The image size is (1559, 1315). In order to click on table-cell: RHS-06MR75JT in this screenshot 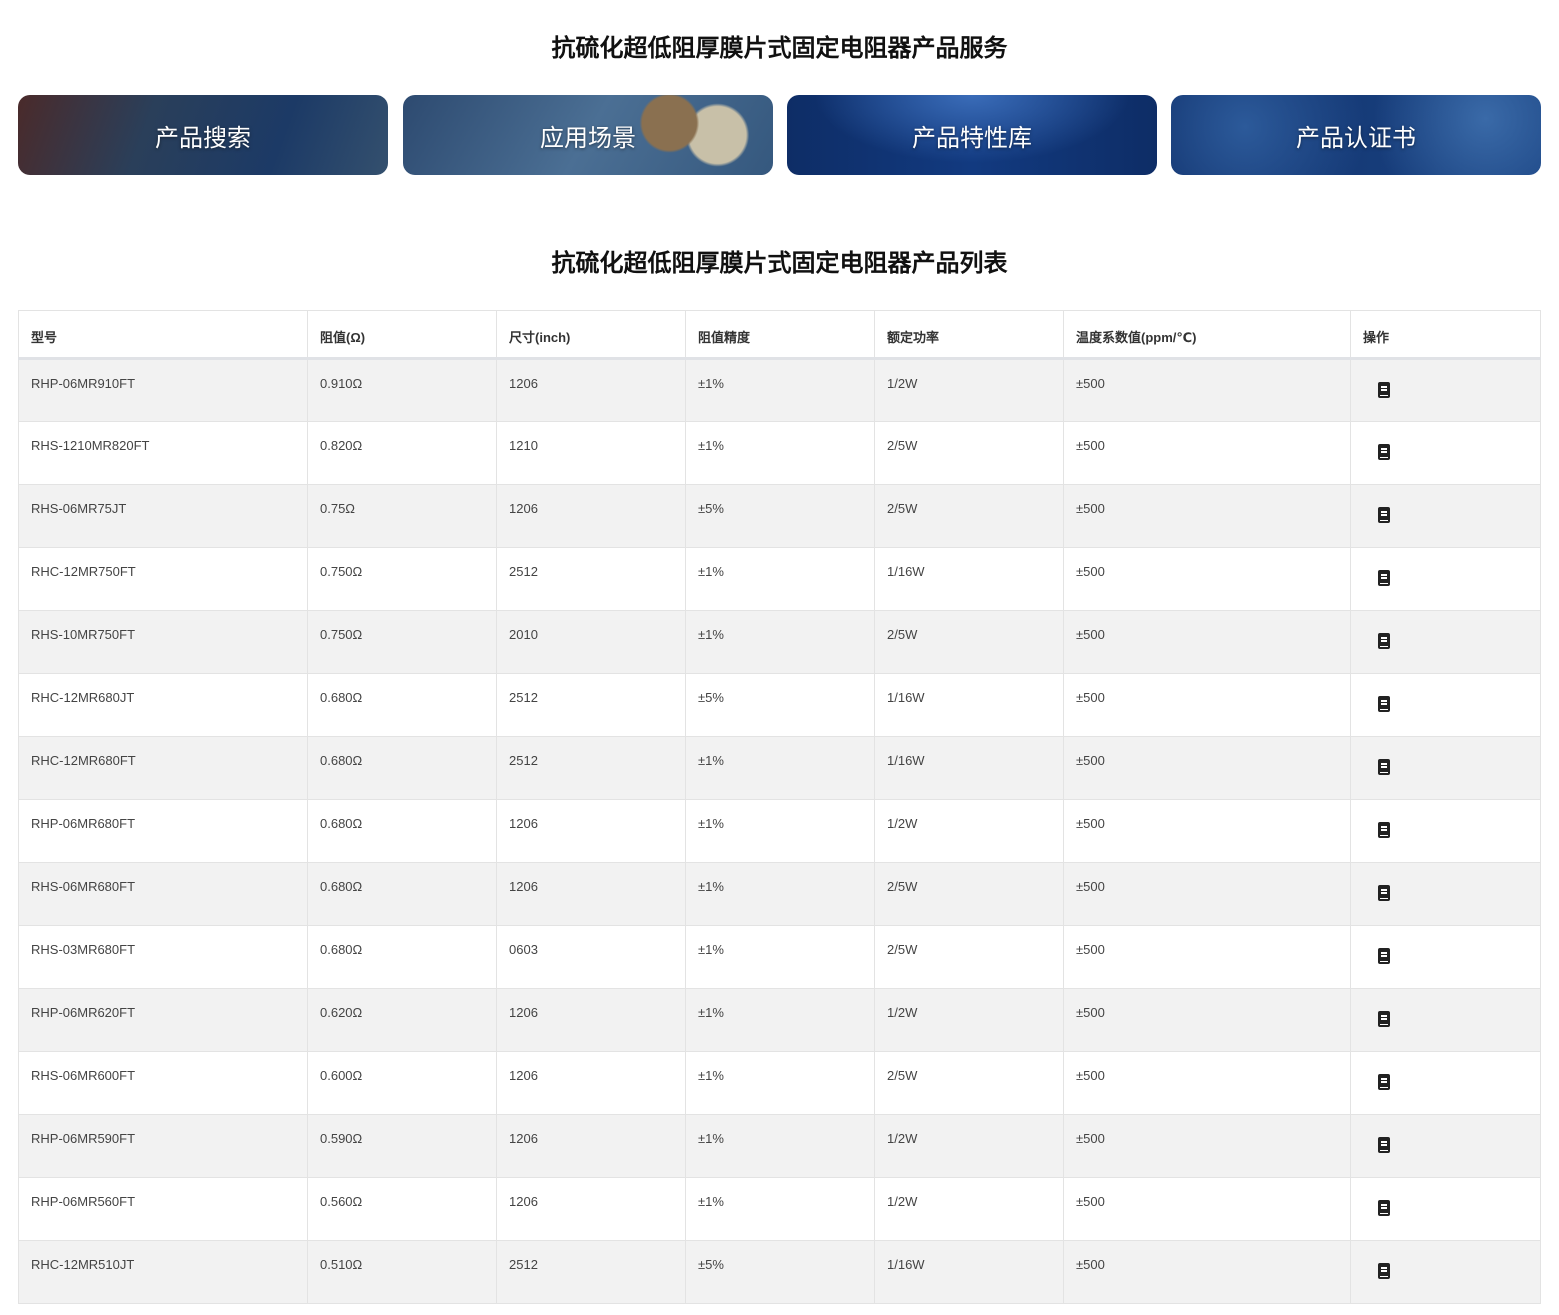, I will do `click(163, 516)`.